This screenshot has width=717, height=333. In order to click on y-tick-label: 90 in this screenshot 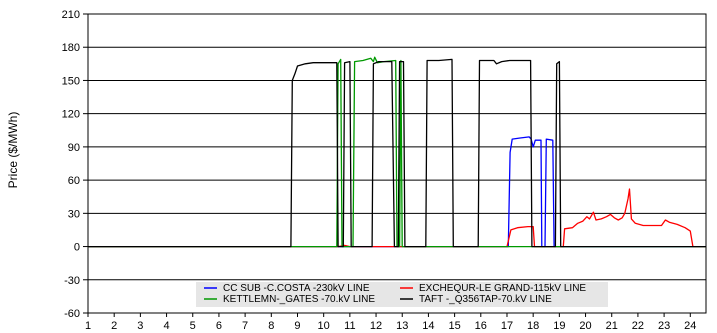, I will do `click(74, 148)`.